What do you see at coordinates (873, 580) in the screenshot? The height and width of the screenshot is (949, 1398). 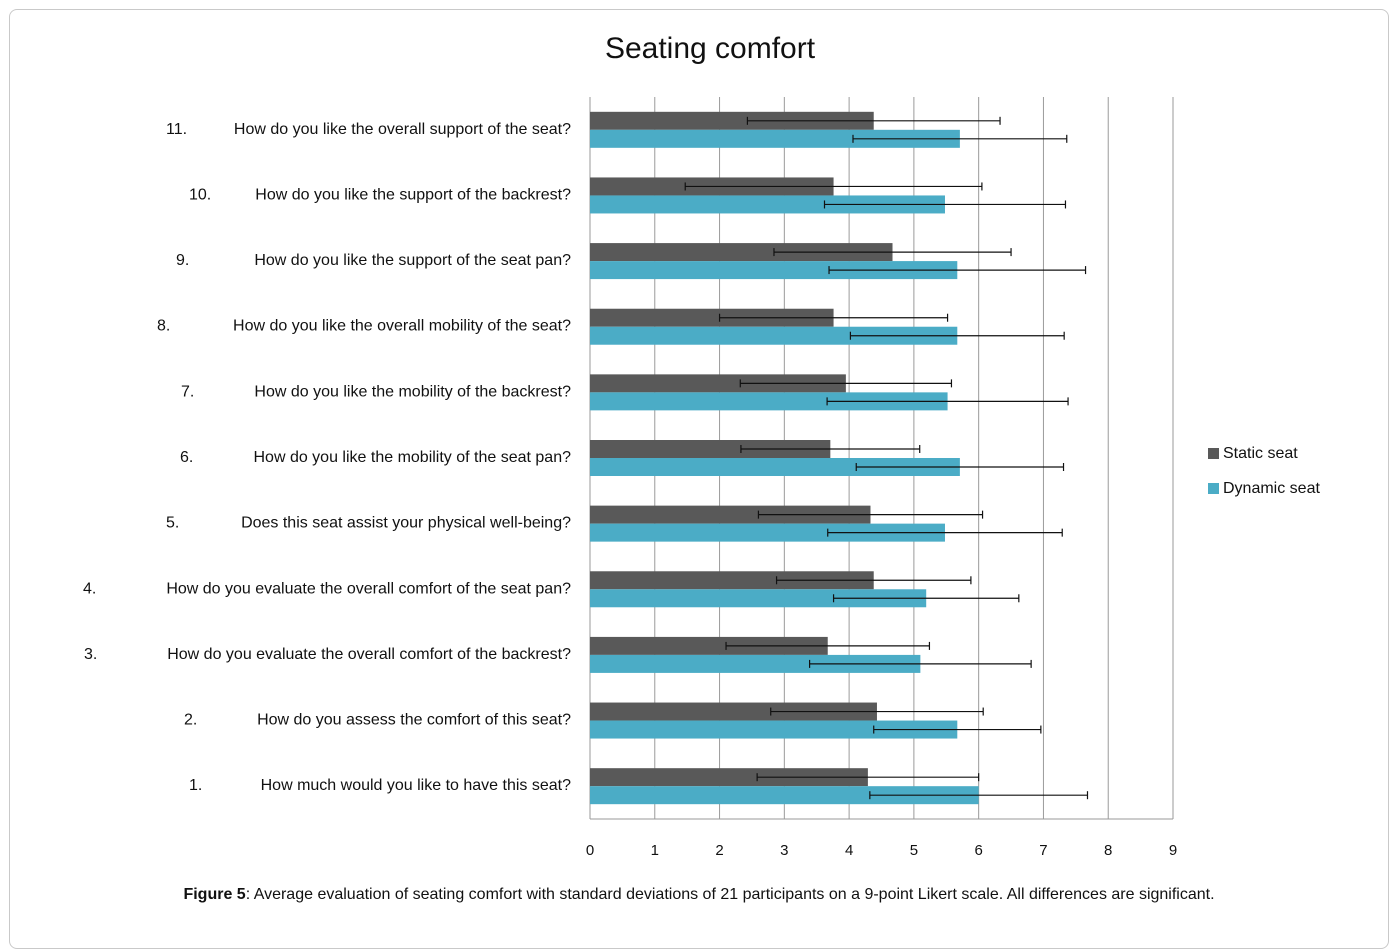 I see `error-bar-static-q4` at bounding box center [873, 580].